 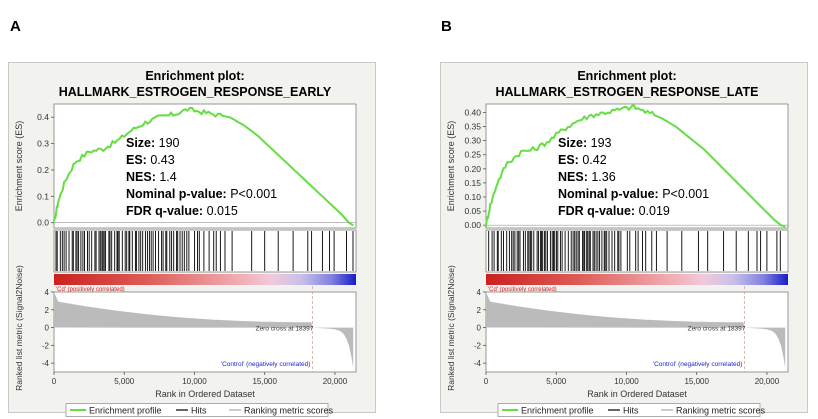 What do you see at coordinates (472, 127) in the screenshot?
I see `es-y-tick-label: 0.35` at bounding box center [472, 127].